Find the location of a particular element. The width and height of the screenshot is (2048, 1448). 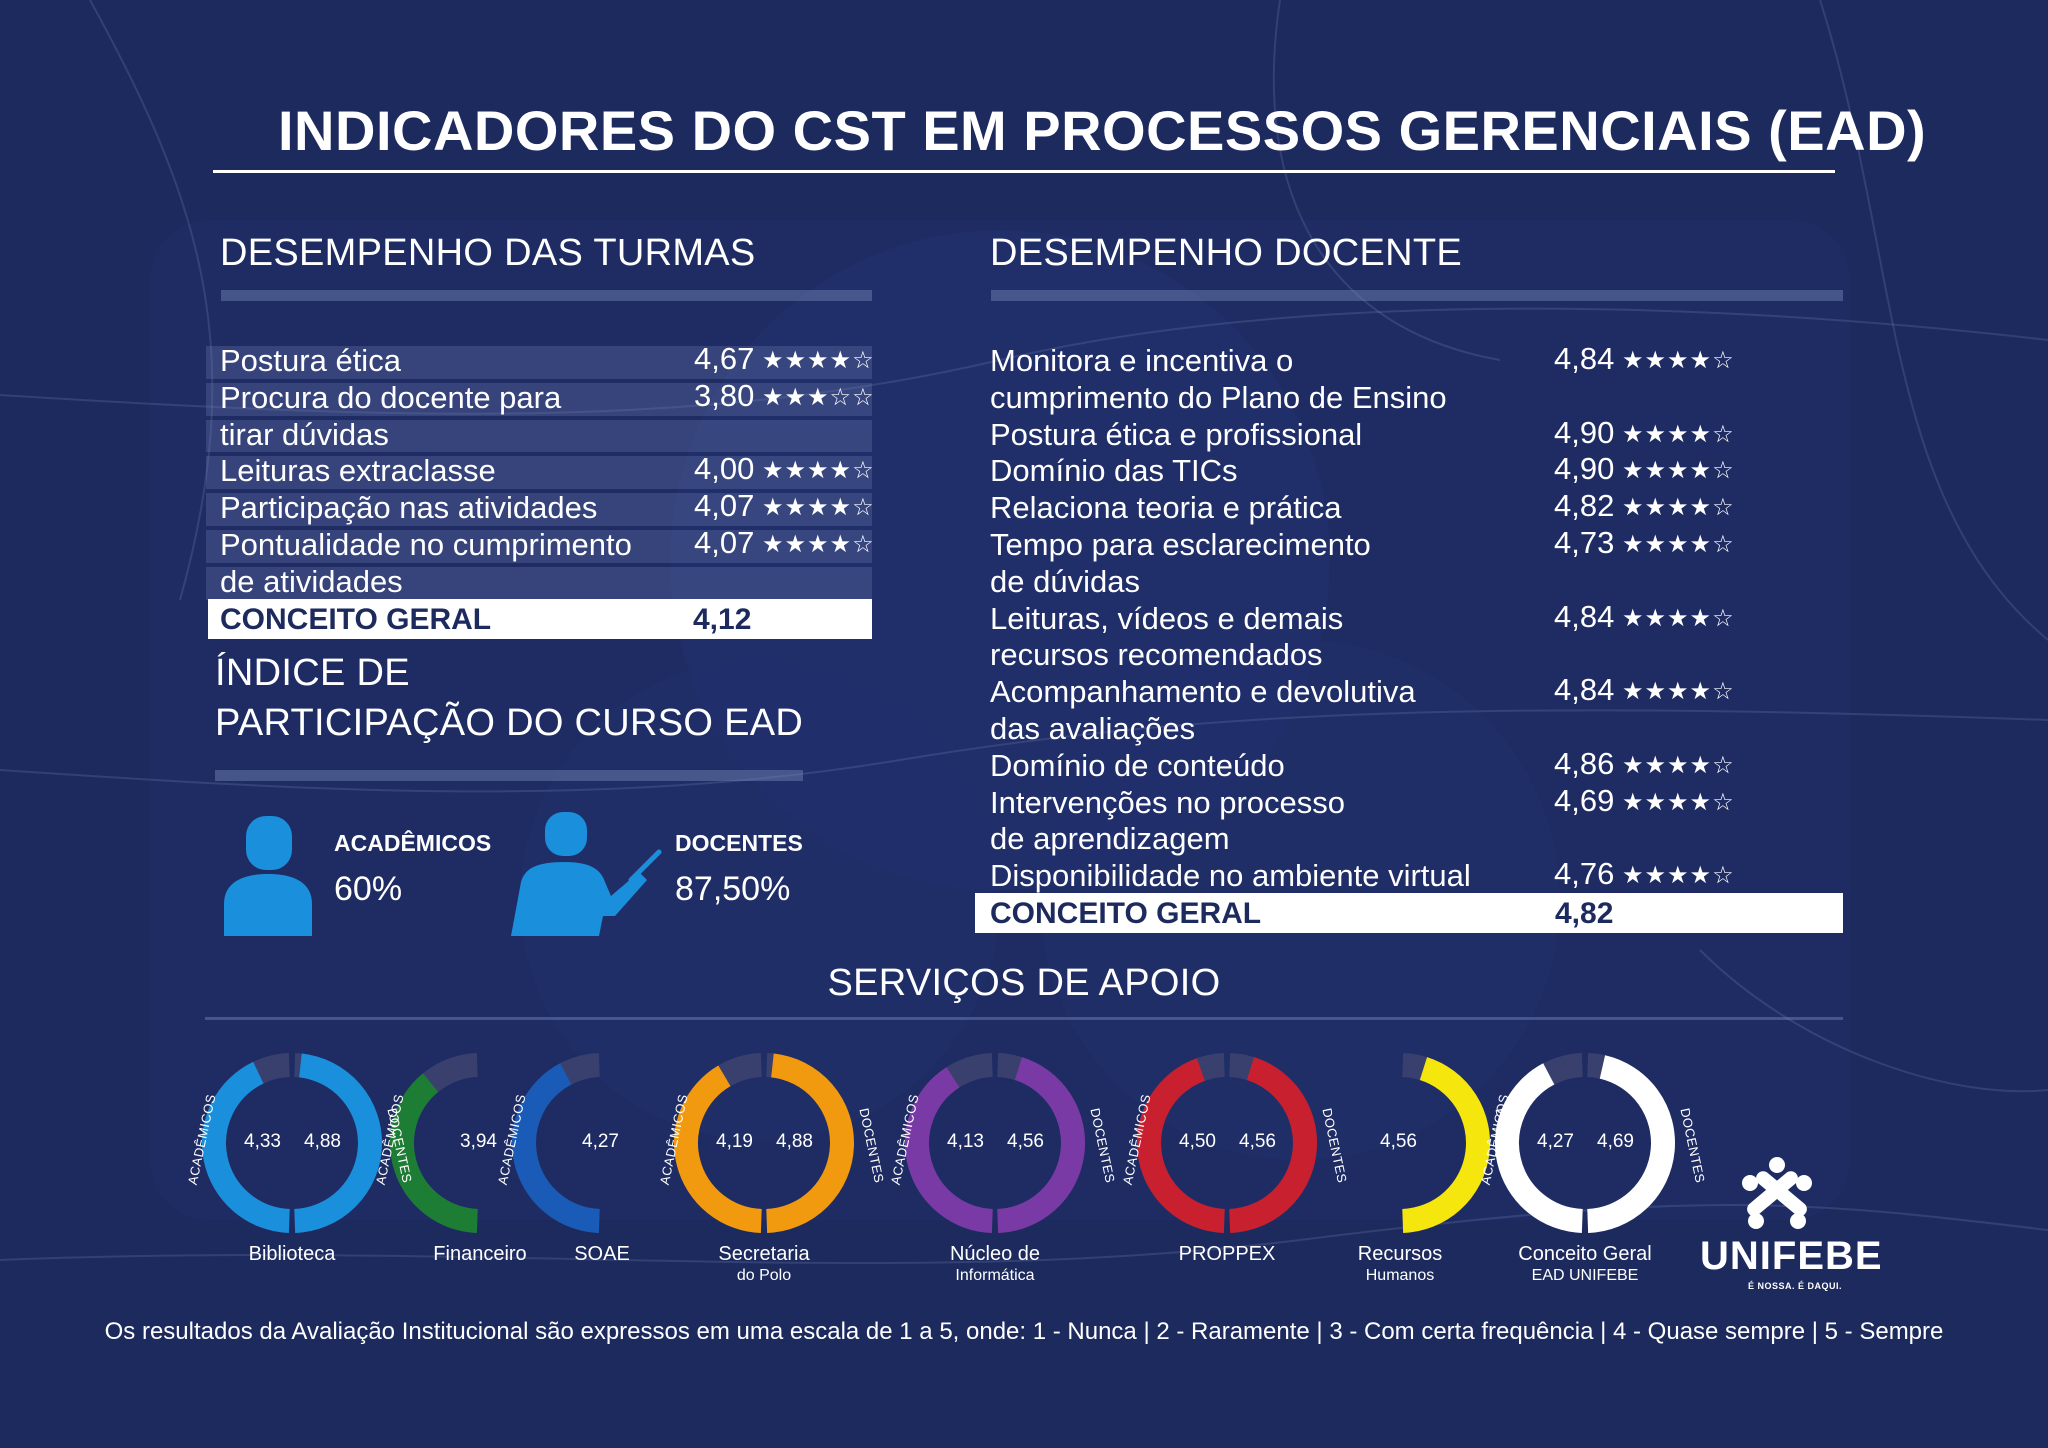

docente-row-label: Intervenções no processo is located at coordinates (1167, 802).